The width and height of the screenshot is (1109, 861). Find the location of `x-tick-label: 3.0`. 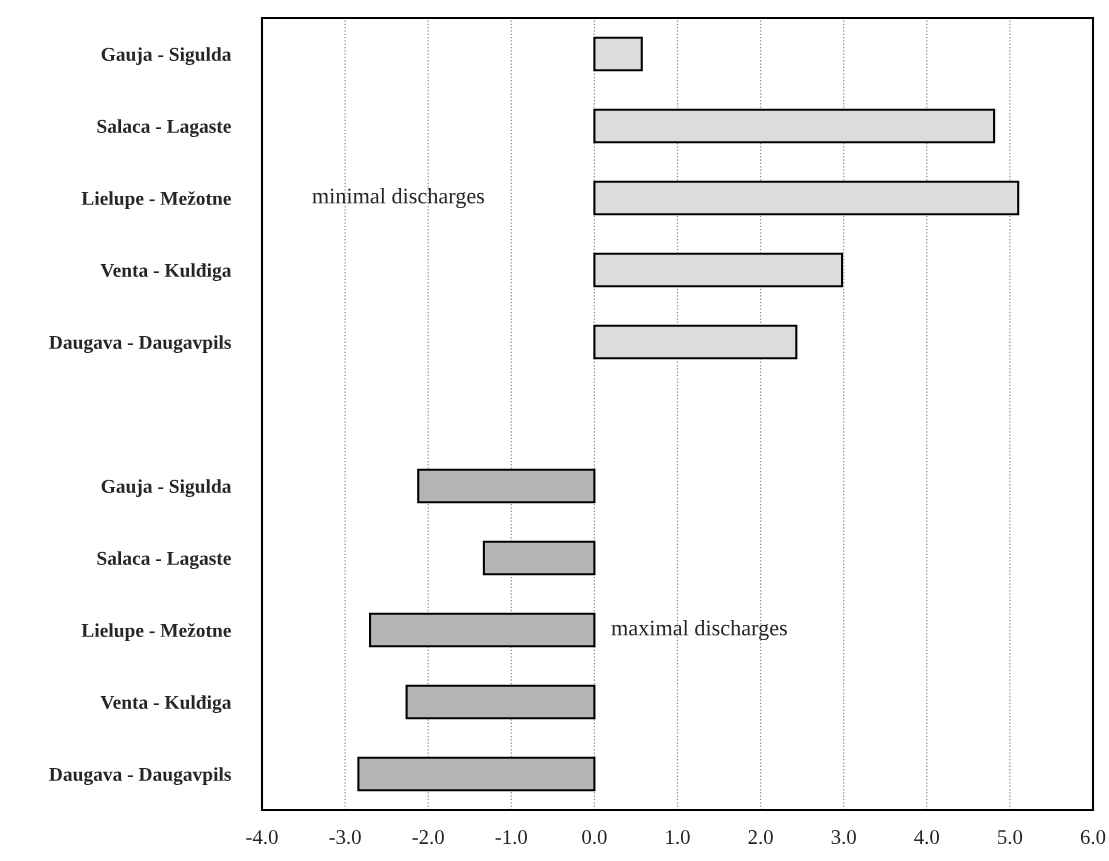

x-tick-label: 3.0 is located at coordinates (843, 837).